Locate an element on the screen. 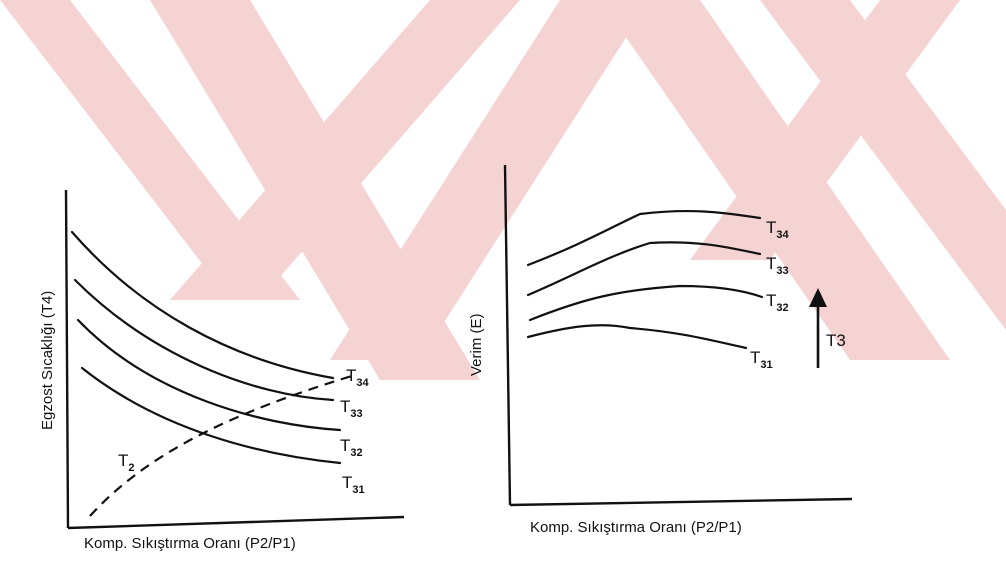 The width and height of the screenshot is (1006, 566). right-series-T31-line is located at coordinates (637, 337).